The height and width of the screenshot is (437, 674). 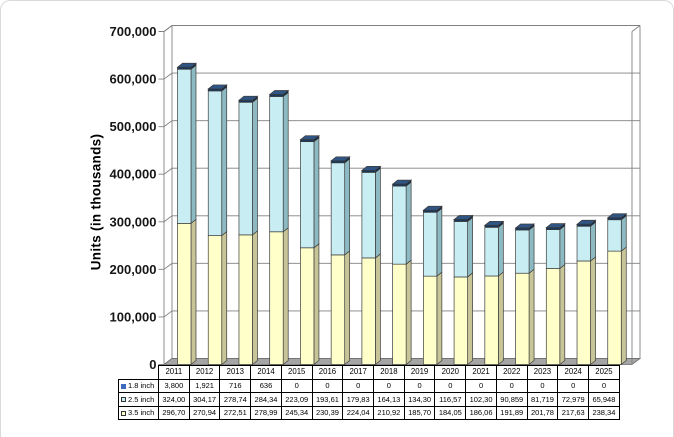 What do you see at coordinates (133, 126) in the screenshot?
I see `y-tick-label: 500,000` at bounding box center [133, 126].